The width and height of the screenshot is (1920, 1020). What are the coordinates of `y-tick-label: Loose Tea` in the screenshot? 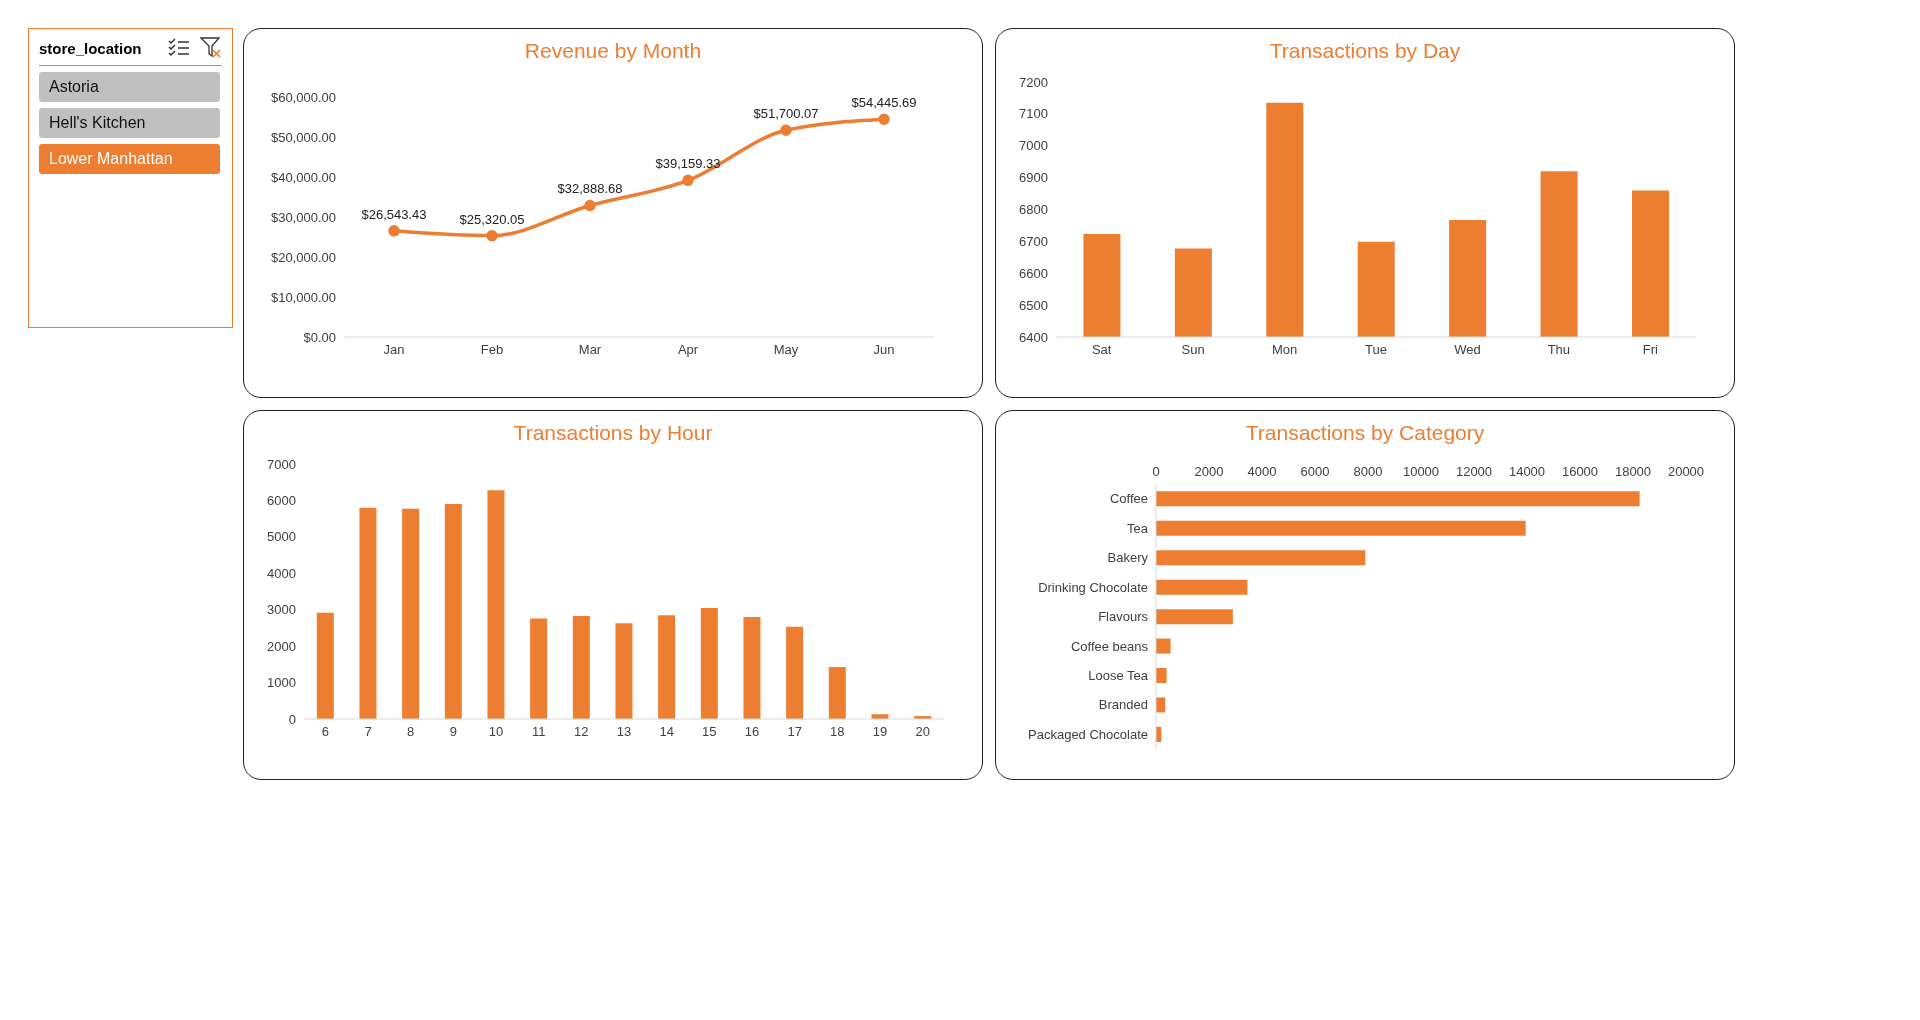 It's located at (1118, 675).